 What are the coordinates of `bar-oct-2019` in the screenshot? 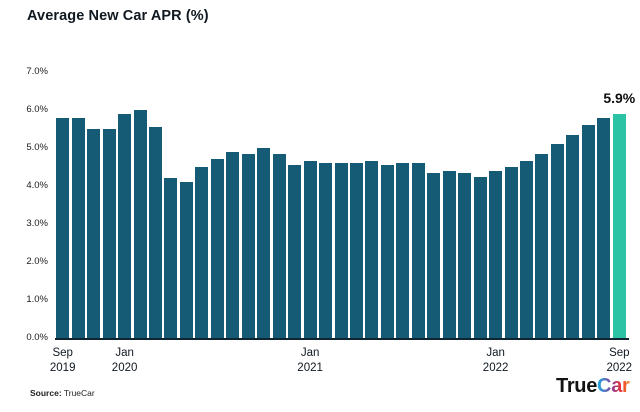 It's located at (78, 227).